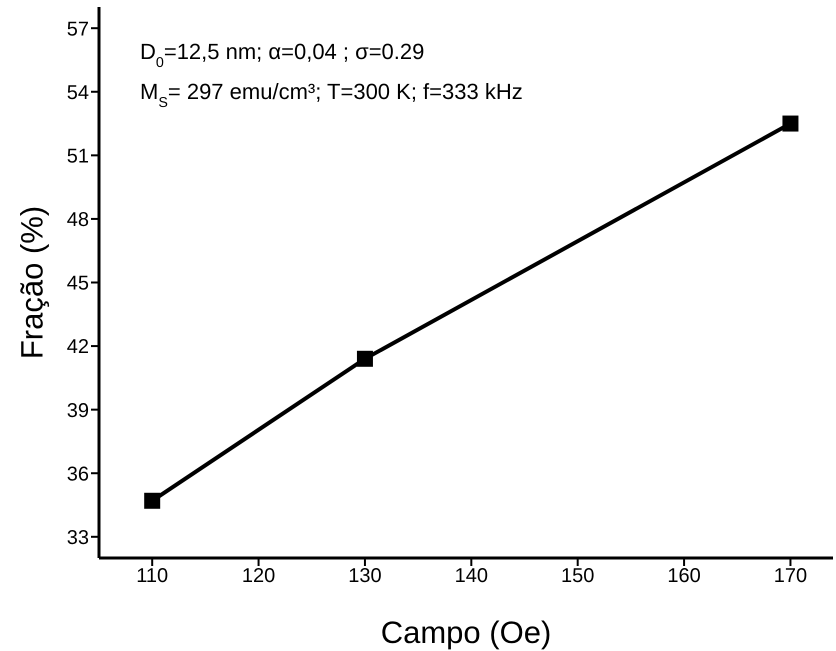 The width and height of the screenshot is (836, 651). I want to click on y-tick-label: 54, so click(77, 93).